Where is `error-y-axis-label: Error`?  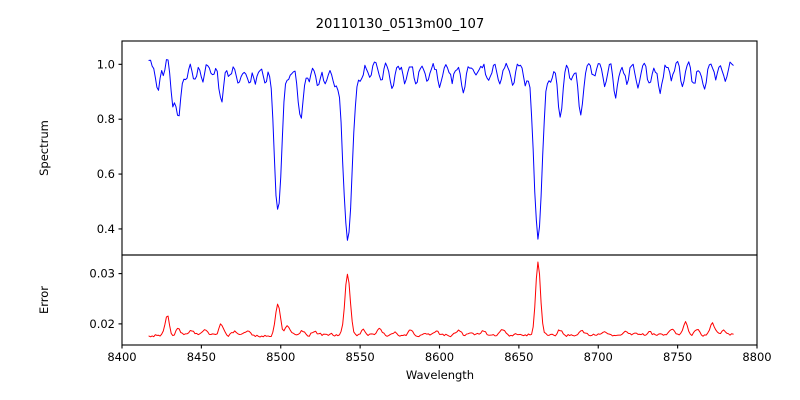
error-y-axis-label: Error is located at coordinates (44, 300).